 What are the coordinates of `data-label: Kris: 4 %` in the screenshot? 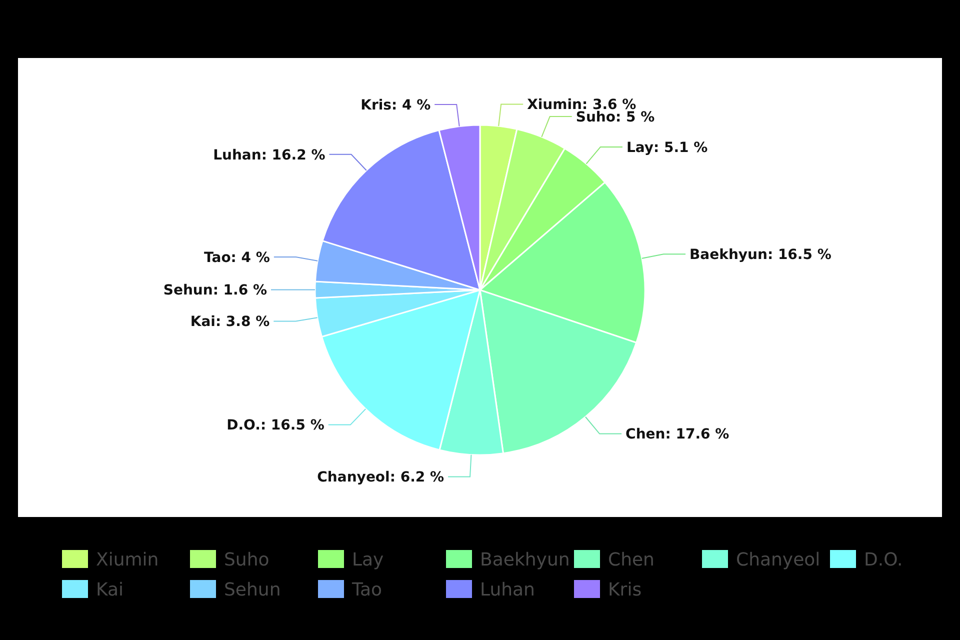 It's located at (395, 105).